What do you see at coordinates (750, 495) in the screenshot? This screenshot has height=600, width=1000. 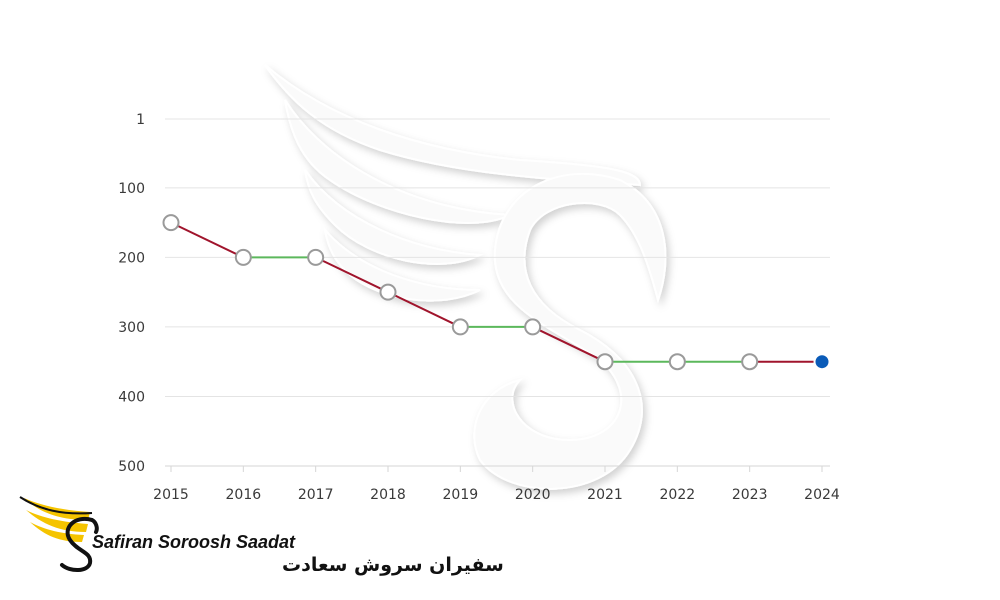 I see `x-tick-label: 2023` at bounding box center [750, 495].